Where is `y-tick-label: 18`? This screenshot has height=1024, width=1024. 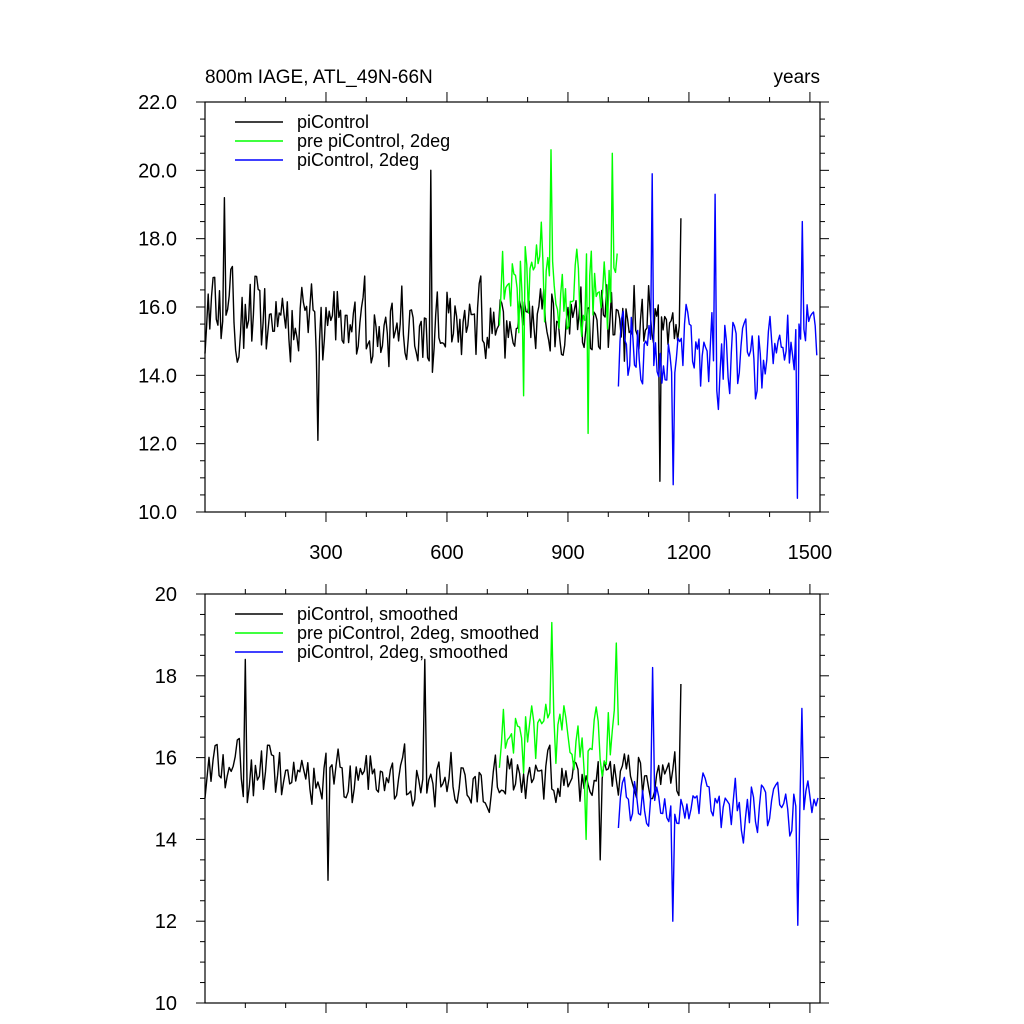
y-tick-label: 18 is located at coordinates (166, 677).